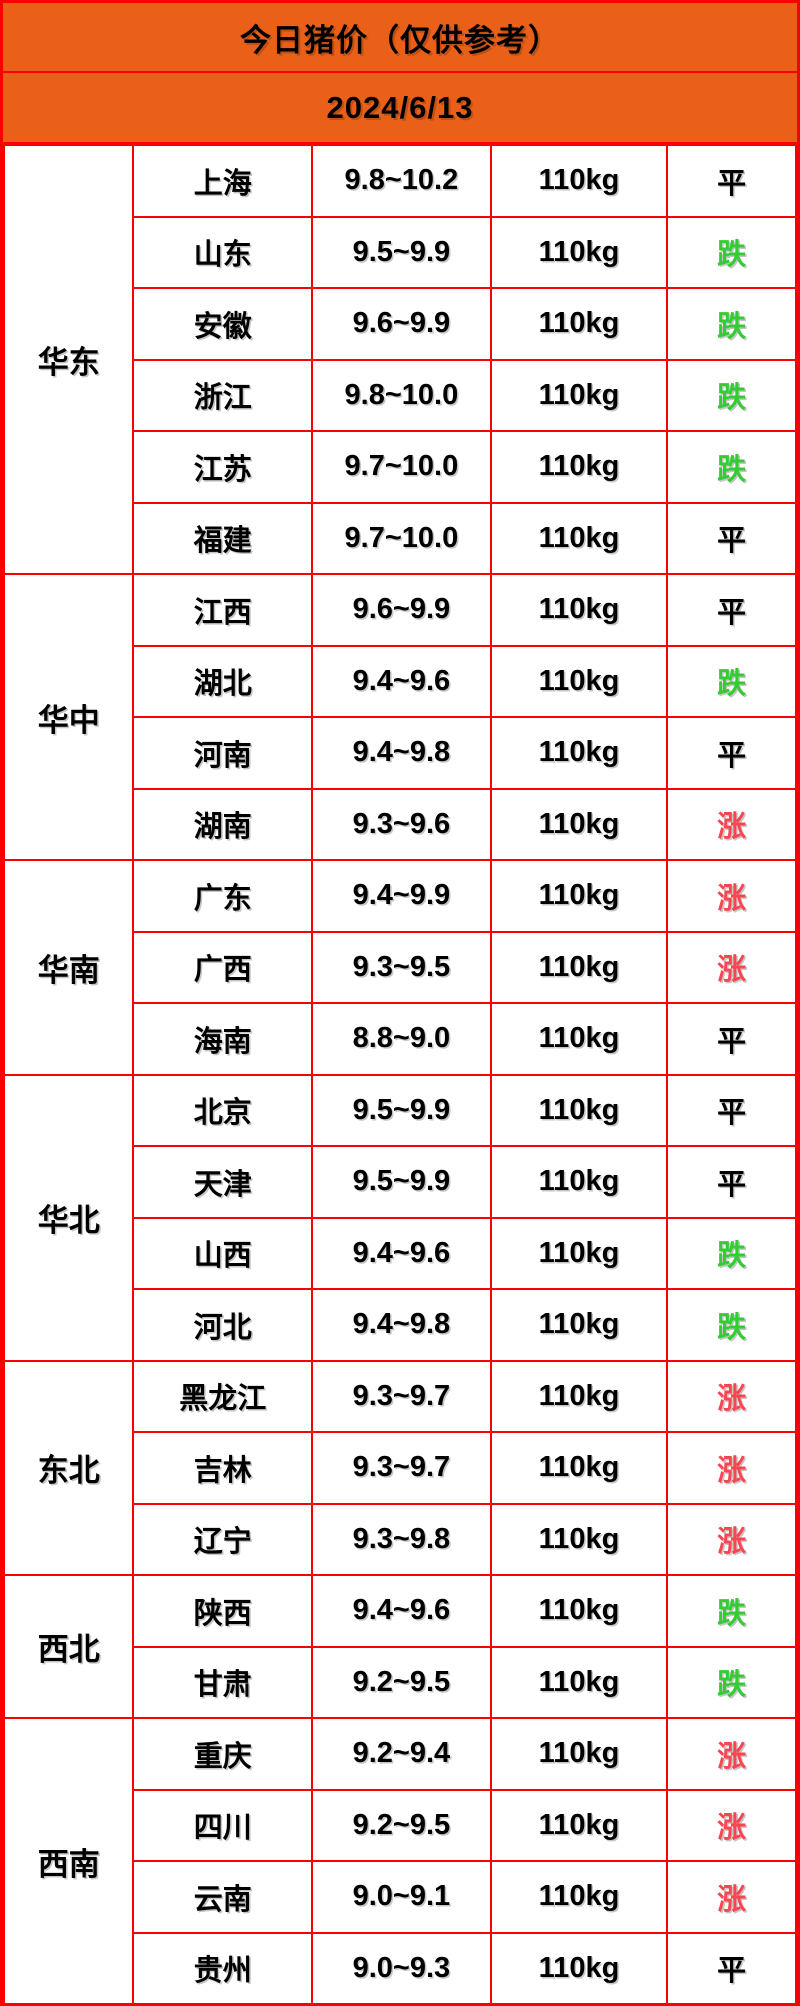 This screenshot has width=800, height=2006. Describe the element at coordinates (223, 1253) in the screenshot. I see `province-cell: 山西` at that location.